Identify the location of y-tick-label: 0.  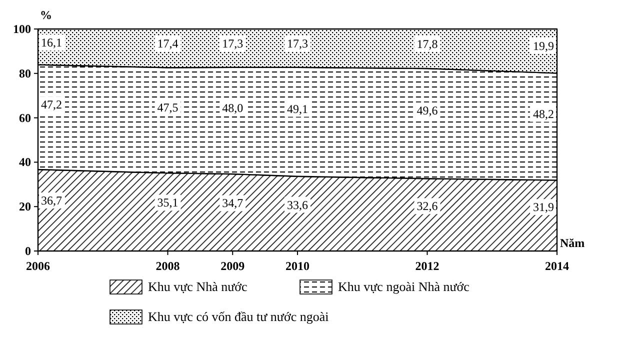
(28, 251).